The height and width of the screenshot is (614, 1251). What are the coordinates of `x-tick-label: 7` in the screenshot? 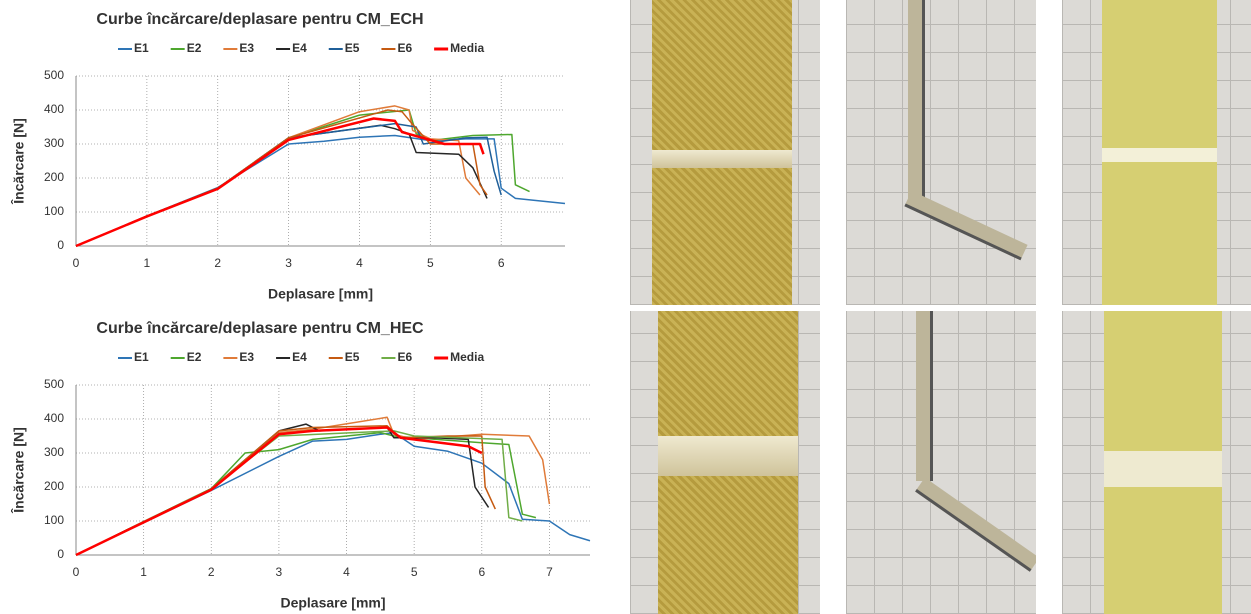 It's located at (549, 572).